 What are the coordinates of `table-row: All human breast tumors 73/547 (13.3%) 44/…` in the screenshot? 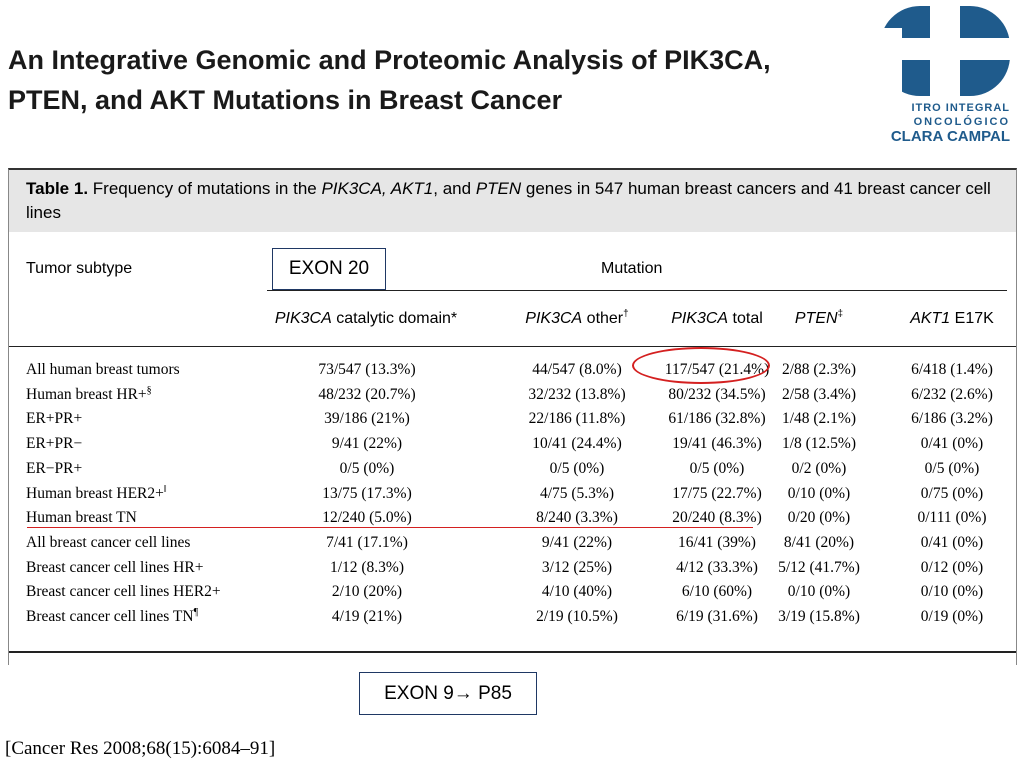 It's located at (512, 370).